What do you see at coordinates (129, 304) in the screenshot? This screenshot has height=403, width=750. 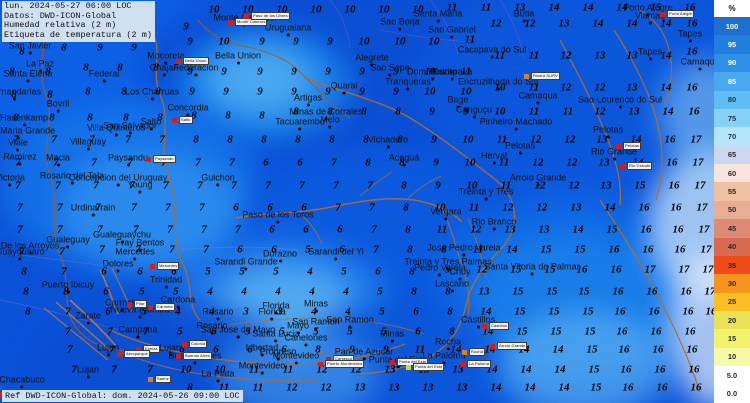 I see `station-square-icon` at bounding box center [129, 304].